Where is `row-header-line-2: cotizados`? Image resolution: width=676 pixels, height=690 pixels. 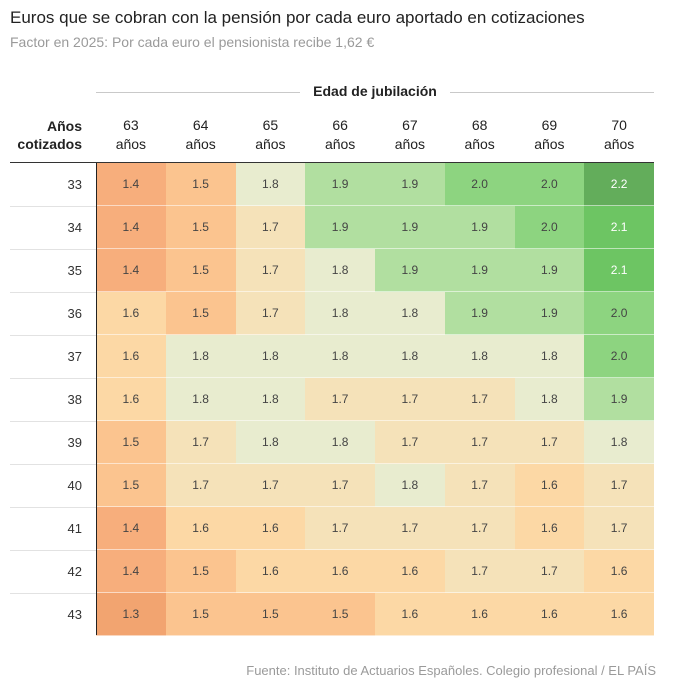
row-header-line-2: cotizados is located at coordinates (49, 144).